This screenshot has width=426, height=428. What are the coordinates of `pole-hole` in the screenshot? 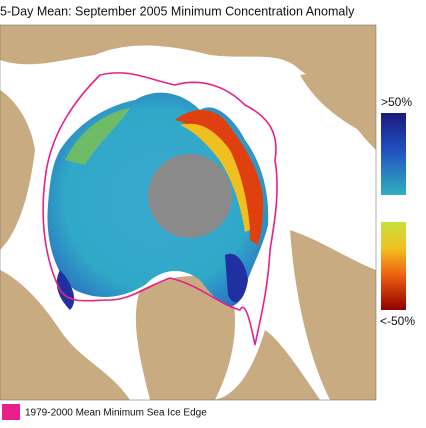 It's located at (190, 196).